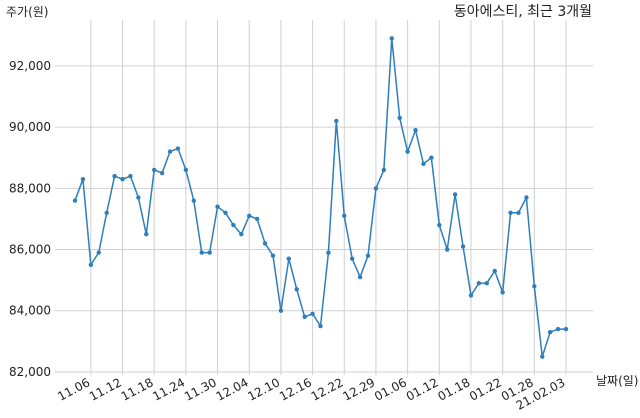 This screenshot has height=418, width=640. What do you see at coordinates (27, 12) in the screenshot?
I see `y-axis-label: 주가(원)` at bounding box center [27, 12].